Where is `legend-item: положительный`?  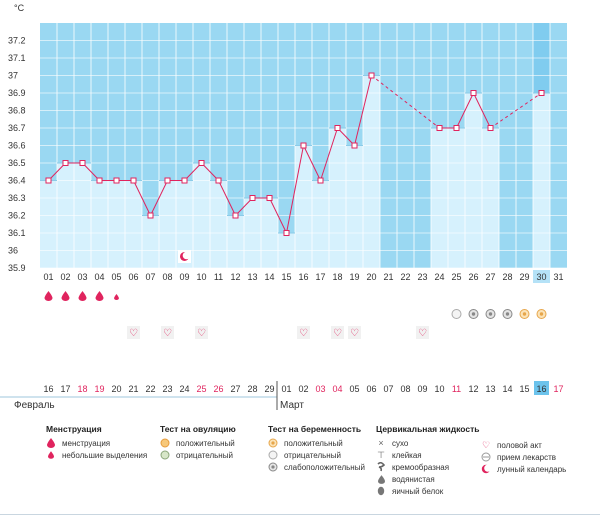
legend-item: положительный is located at coordinates (316, 443).